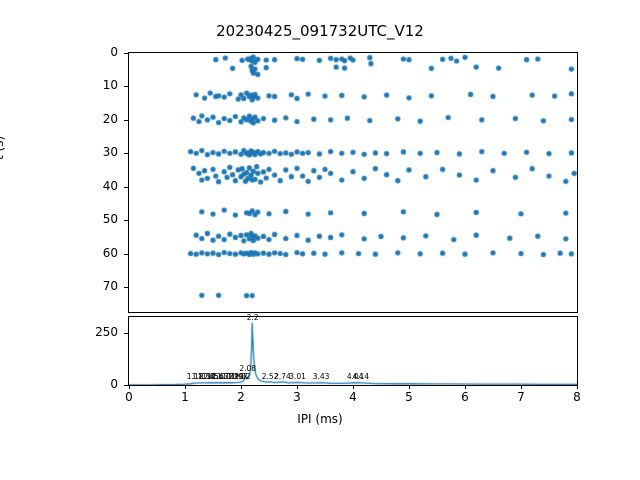 The height and width of the screenshot is (480, 640). Describe the element at coordinates (252, 318) in the screenshot. I see `peak-annotation-label: 2.2` at that location.